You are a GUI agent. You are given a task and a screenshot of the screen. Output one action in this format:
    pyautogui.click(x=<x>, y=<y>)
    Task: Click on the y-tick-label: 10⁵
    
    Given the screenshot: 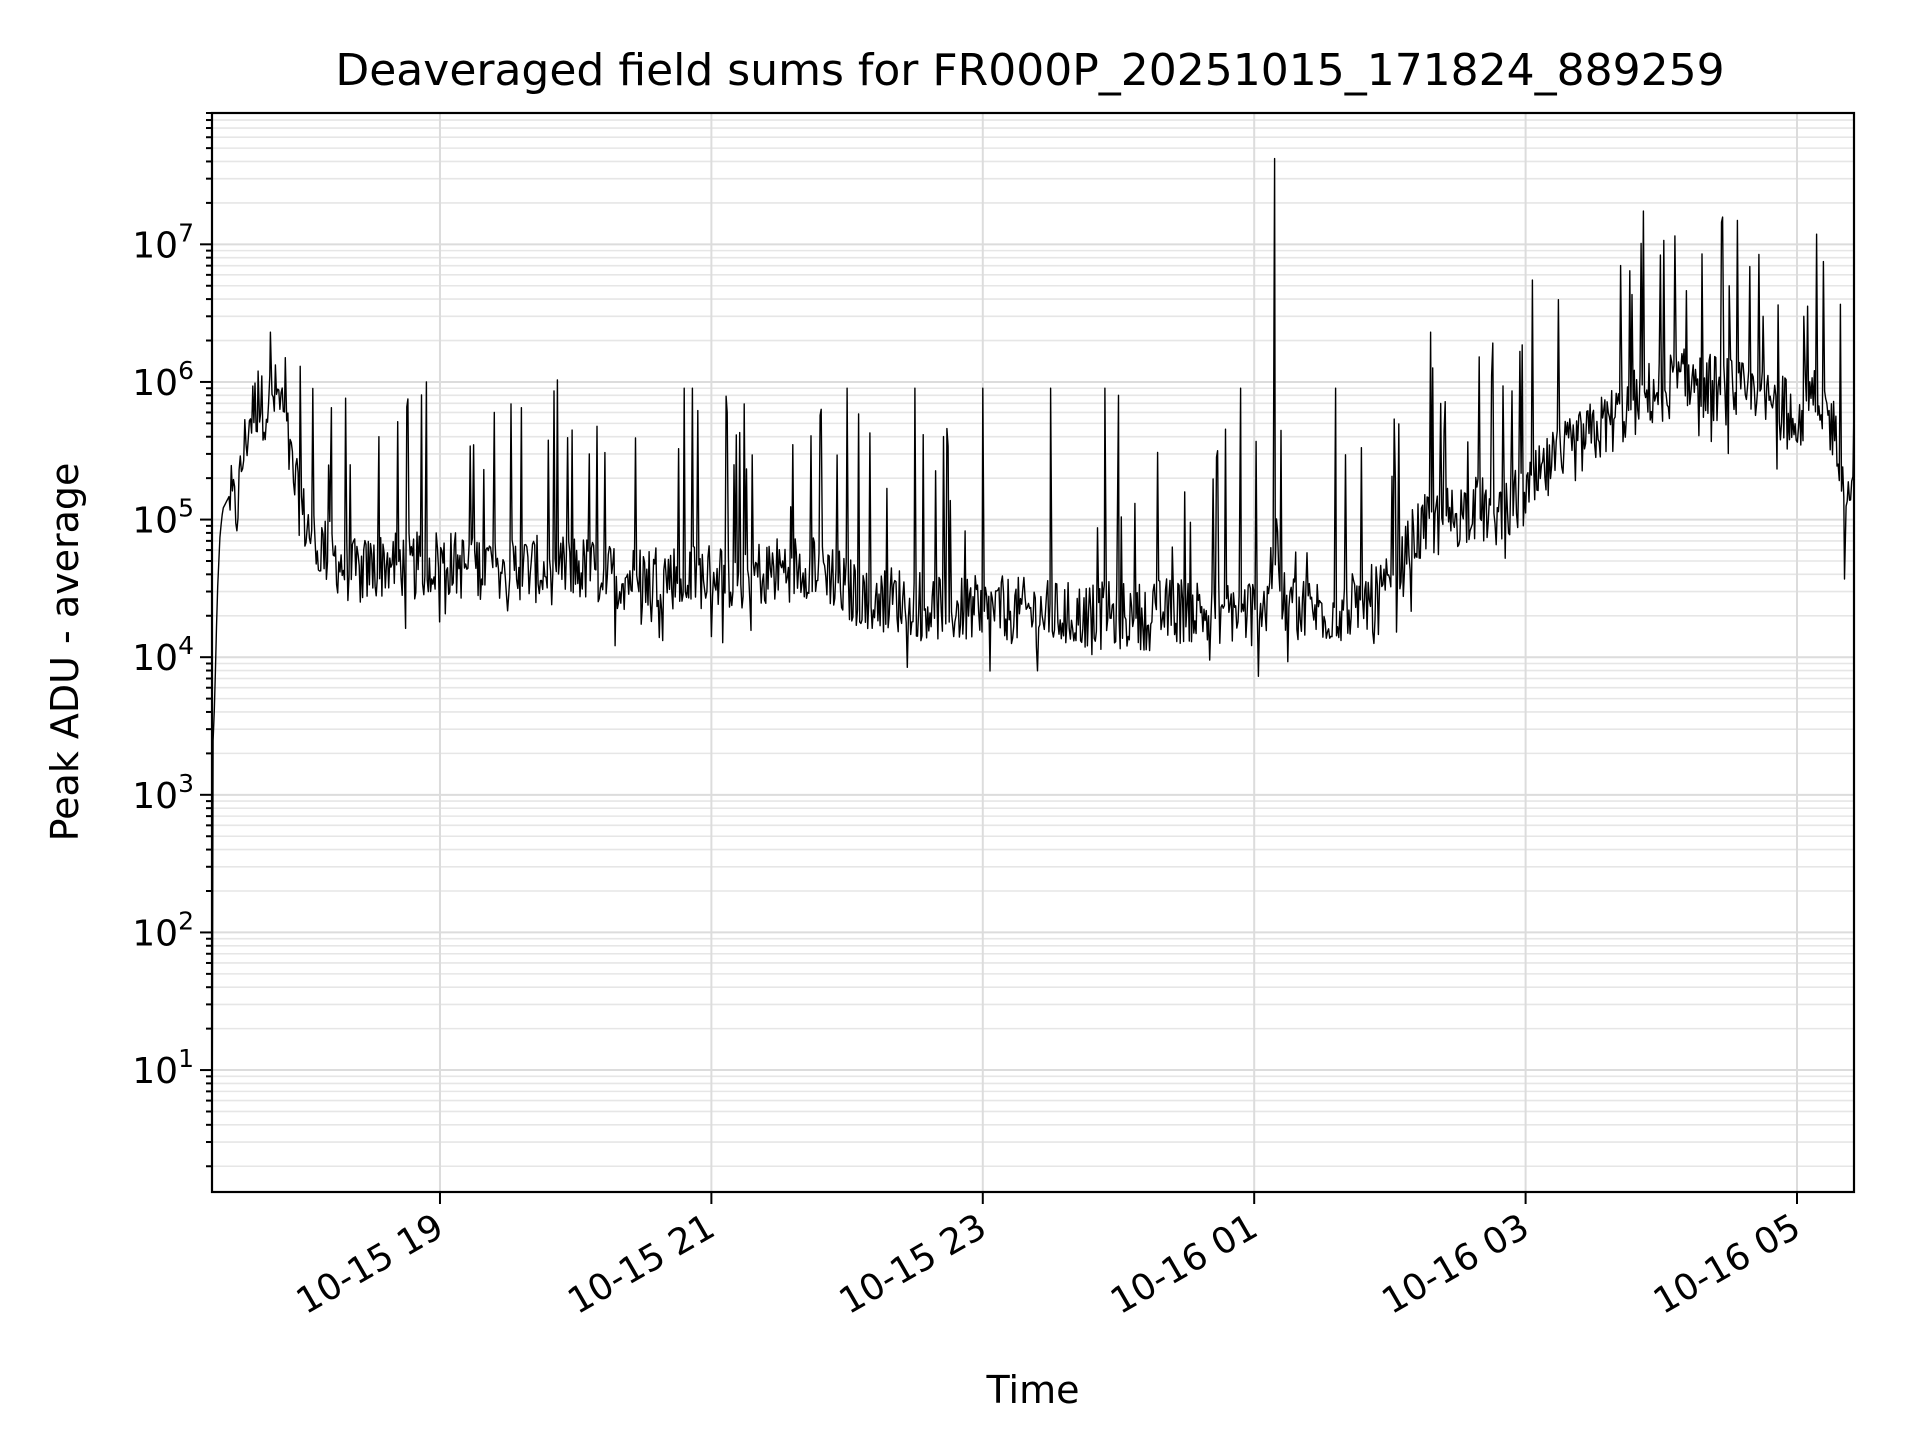 What is the action you would take?
    pyautogui.click(x=163, y=518)
    